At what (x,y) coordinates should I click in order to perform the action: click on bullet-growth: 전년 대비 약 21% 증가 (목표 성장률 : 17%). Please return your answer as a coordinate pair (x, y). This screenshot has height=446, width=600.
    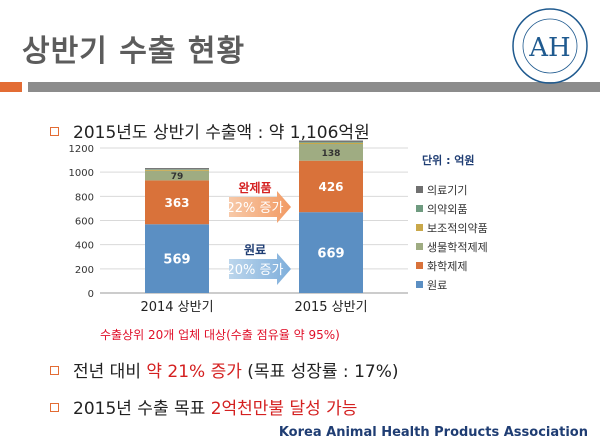
    Looking at the image, I should click on (224, 369).